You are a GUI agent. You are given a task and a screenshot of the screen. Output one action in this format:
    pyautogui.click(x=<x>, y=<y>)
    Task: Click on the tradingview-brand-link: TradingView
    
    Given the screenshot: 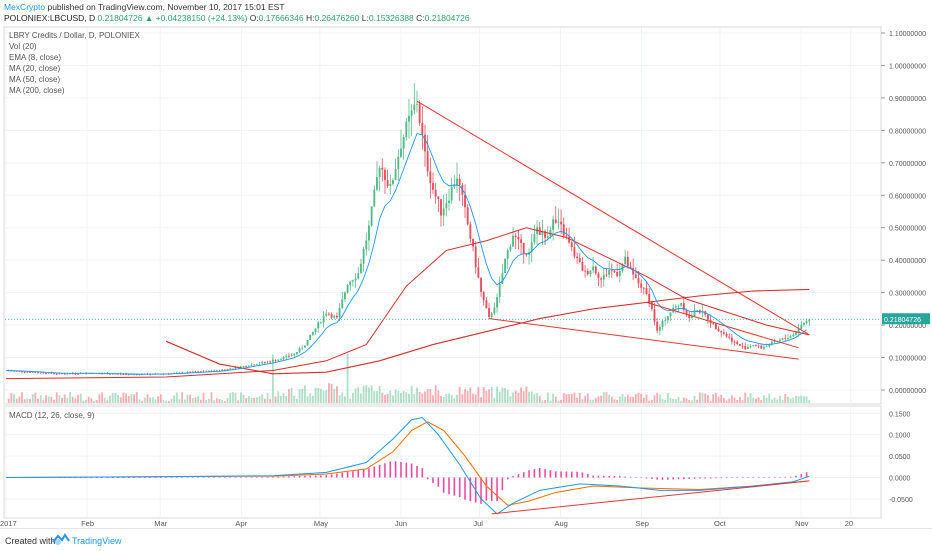 What is the action you would take?
    pyautogui.click(x=97, y=541)
    